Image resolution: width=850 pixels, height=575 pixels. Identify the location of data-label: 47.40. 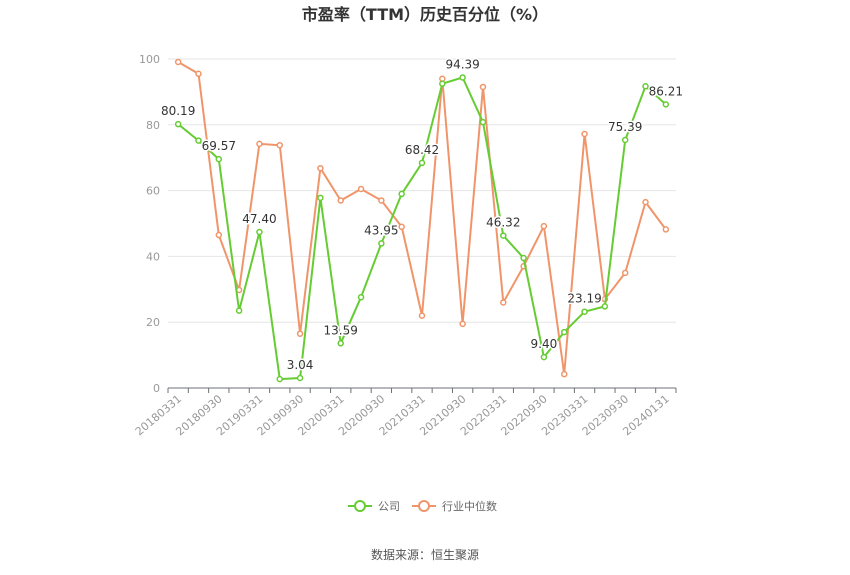
(259, 219).